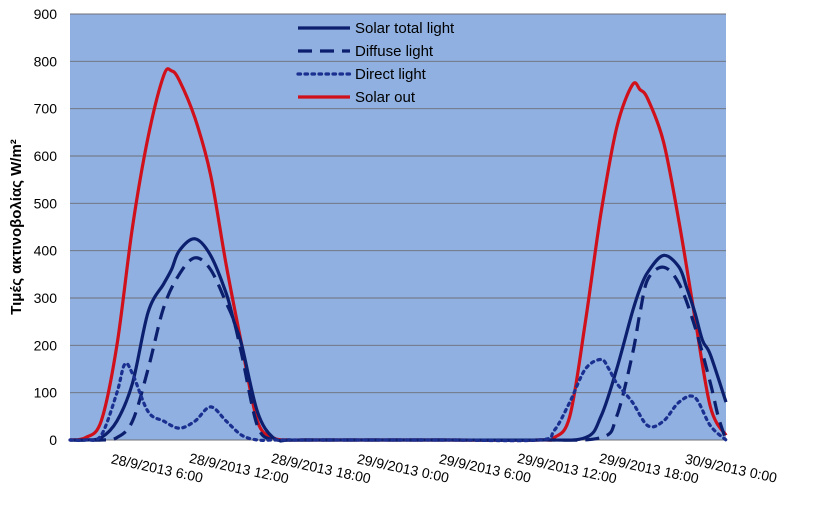  Describe the element at coordinates (385, 97) in the screenshot. I see `legend-label-solar-out: Solar out` at that location.